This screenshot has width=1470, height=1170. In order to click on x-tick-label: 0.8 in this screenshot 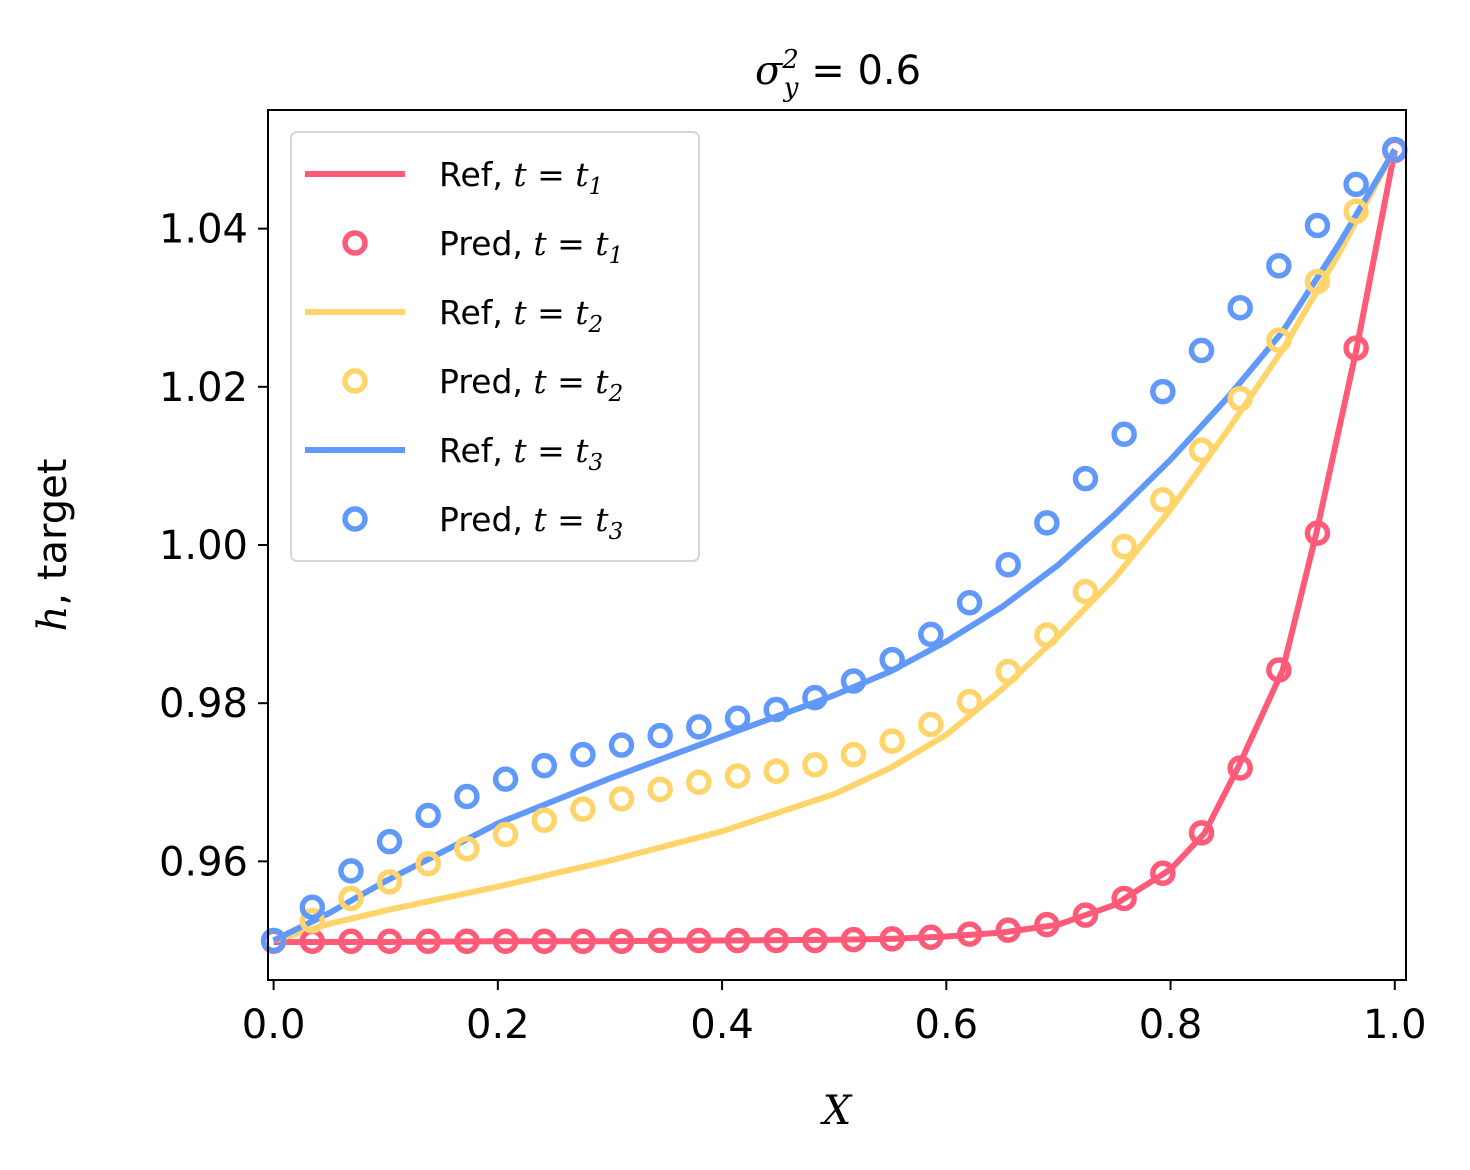, I will do `click(1171, 1025)`.